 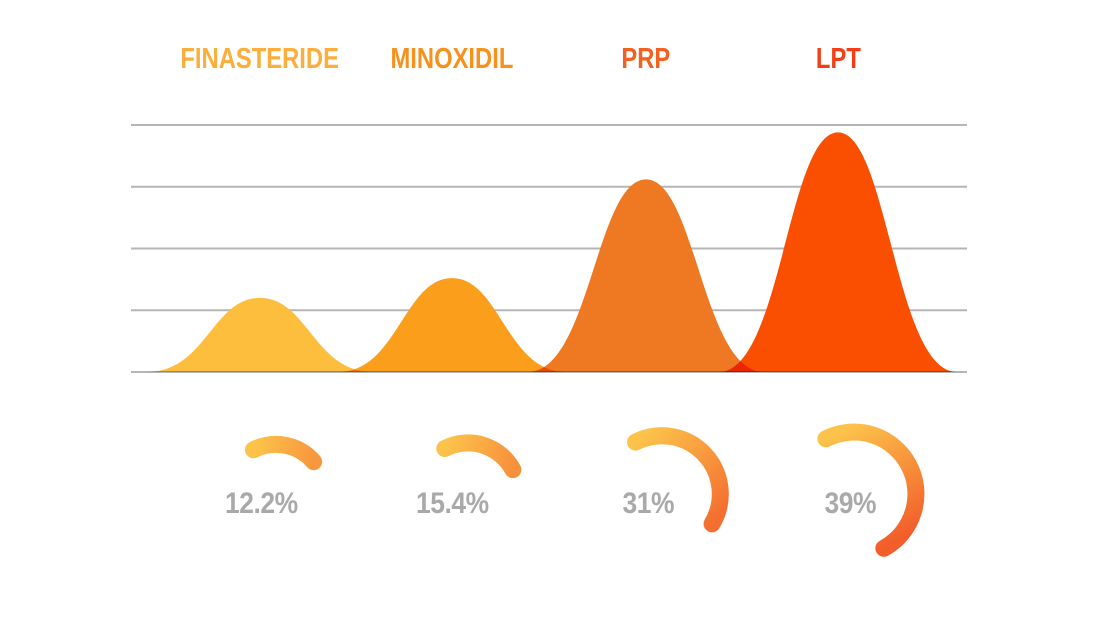 I want to click on progress-arc-lpt, so click(x=871, y=490).